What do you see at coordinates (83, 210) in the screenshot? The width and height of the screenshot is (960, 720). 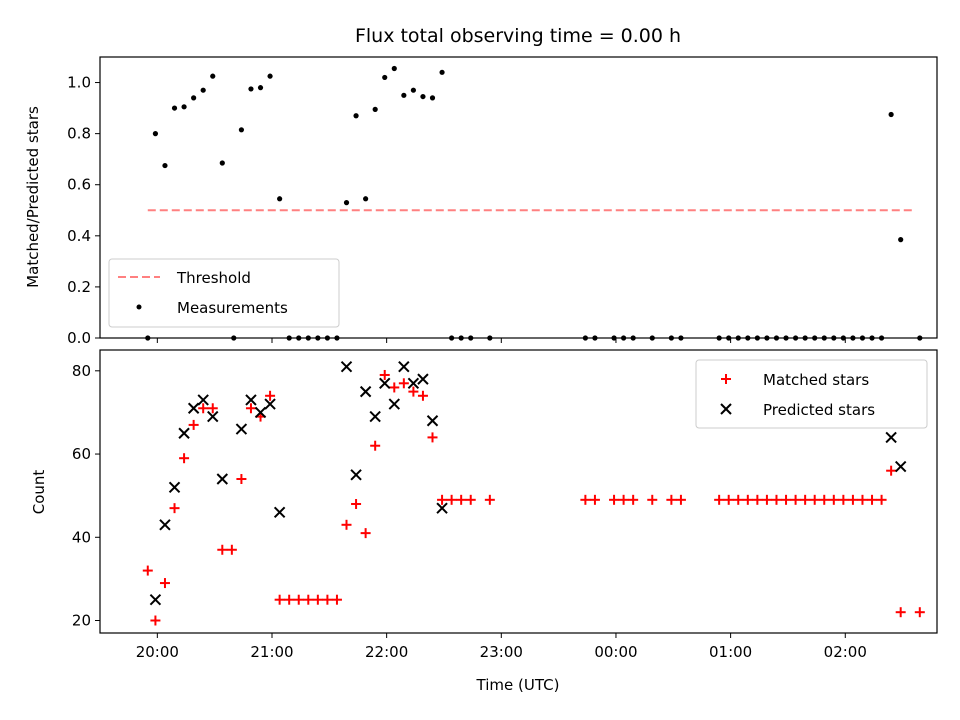 I see `top-y-ticks: 0.0 0.2 0.4 0.6 0.8 1.0` at bounding box center [83, 210].